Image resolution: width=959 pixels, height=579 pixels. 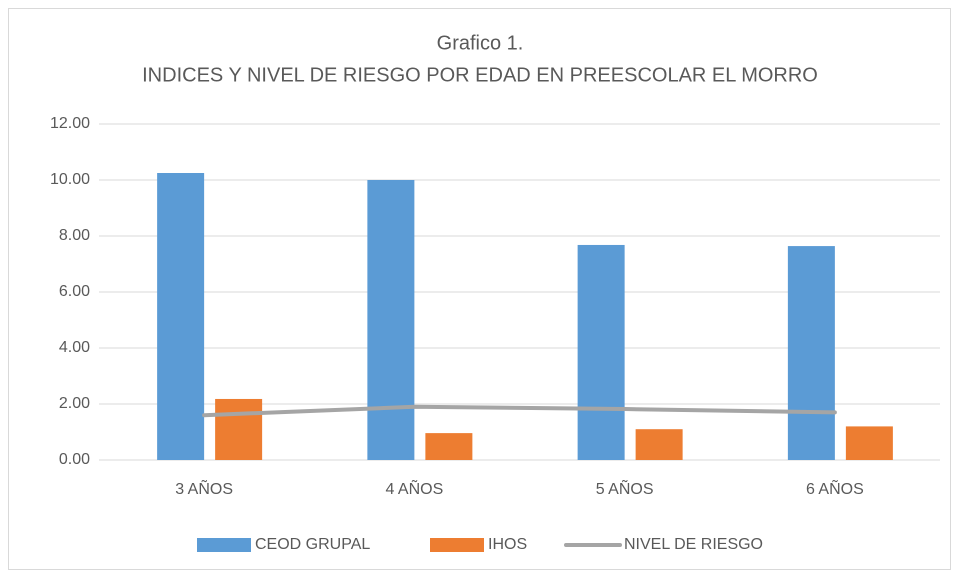 I want to click on y-tick-label: 4.00, so click(x=74, y=347).